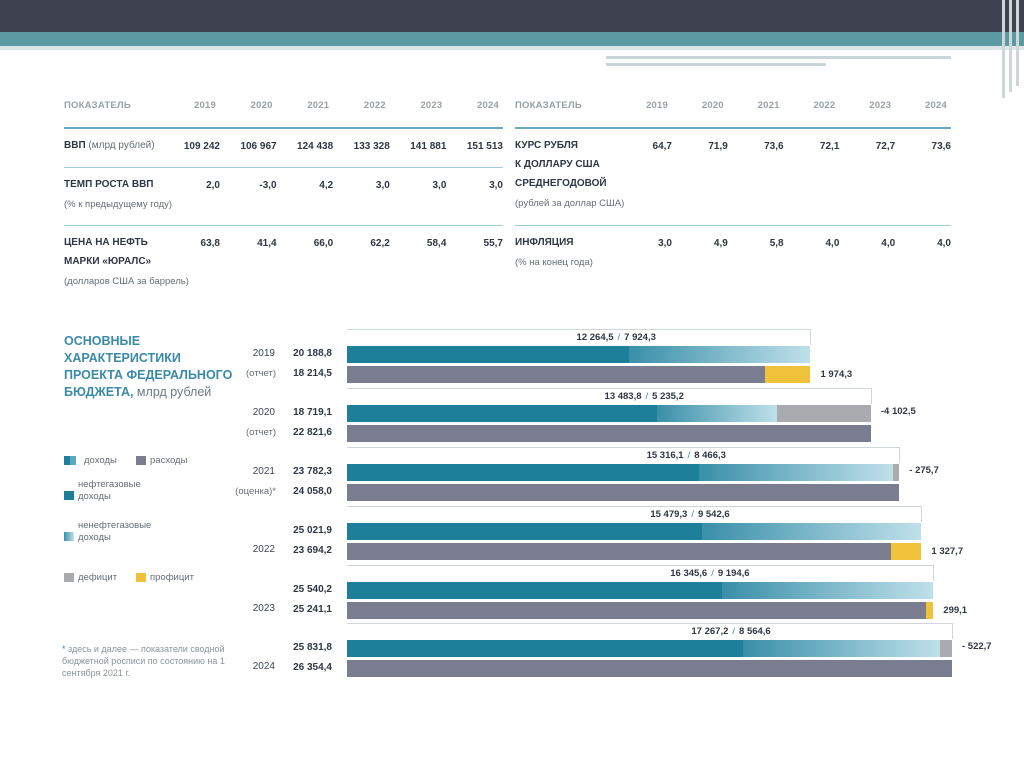 This screenshot has width=1024, height=767. I want to click on bar-oil-gas-2023, so click(534, 590).